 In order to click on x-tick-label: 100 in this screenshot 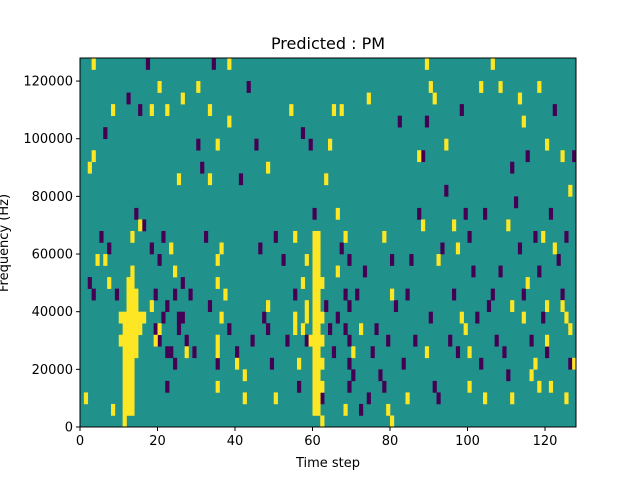, I will do `click(467, 441)`.